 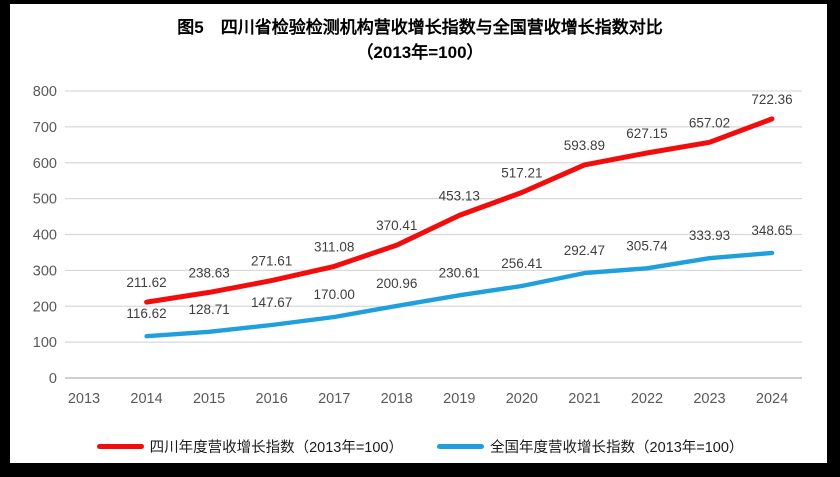 What do you see at coordinates (709, 235) in the screenshot?
I see `data-label: 333.93` at bounding box center [709, 235].